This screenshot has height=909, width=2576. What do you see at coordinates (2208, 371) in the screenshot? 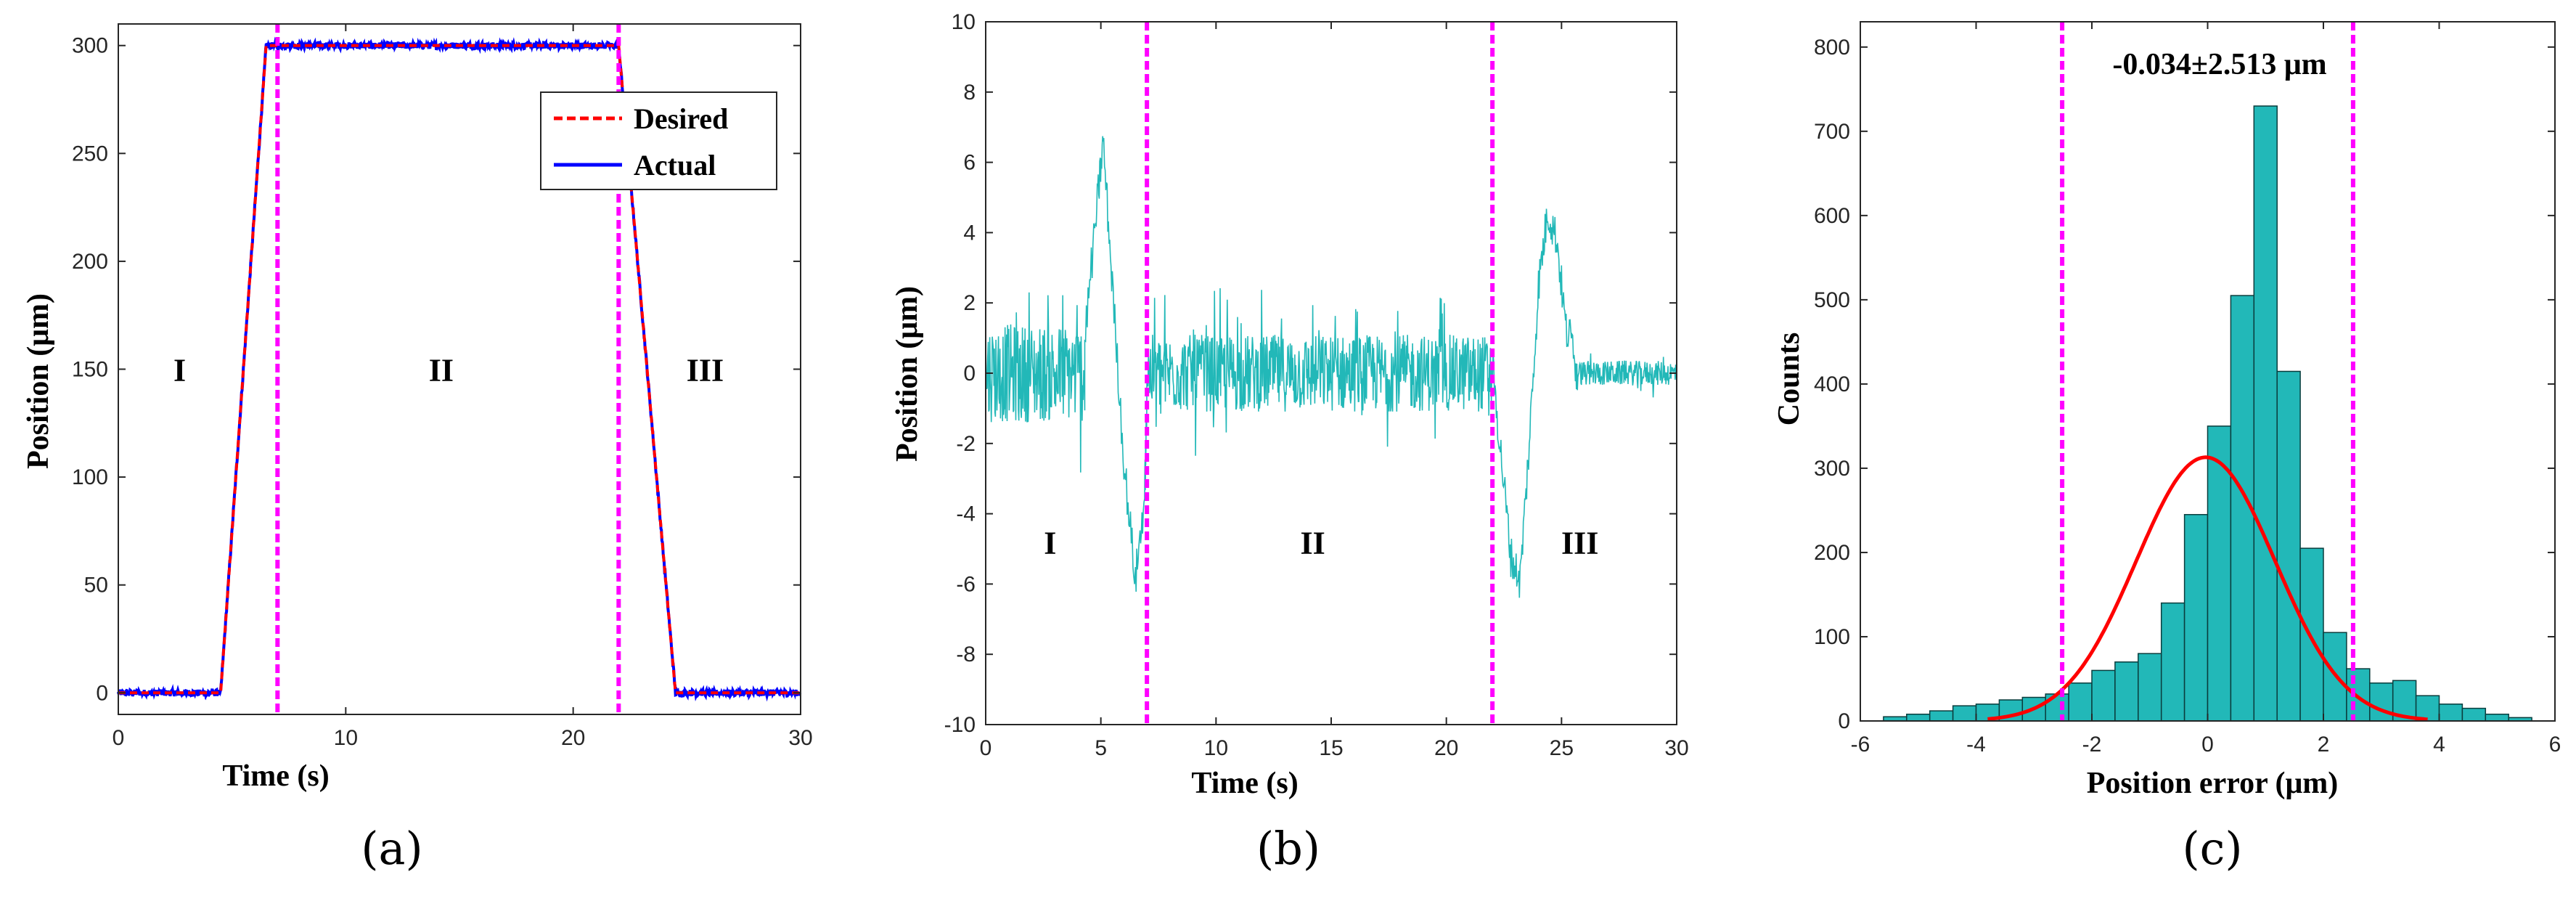
I see `panel-c-vlines` at bounding box center [2208, 371].